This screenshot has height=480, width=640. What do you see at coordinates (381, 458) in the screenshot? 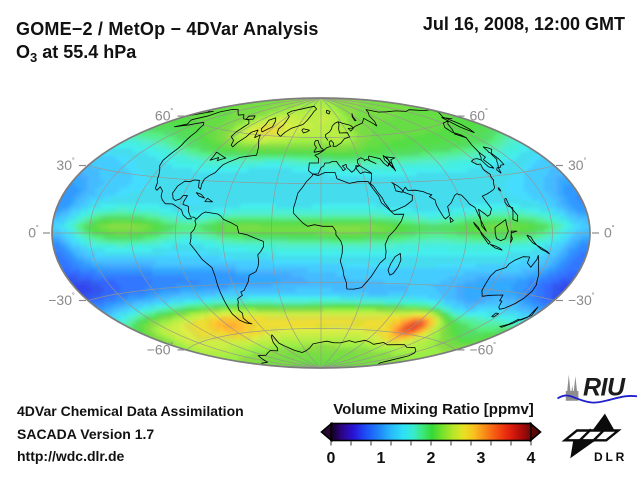
I see `svg-text: 1` at bounding box center [381, 458].